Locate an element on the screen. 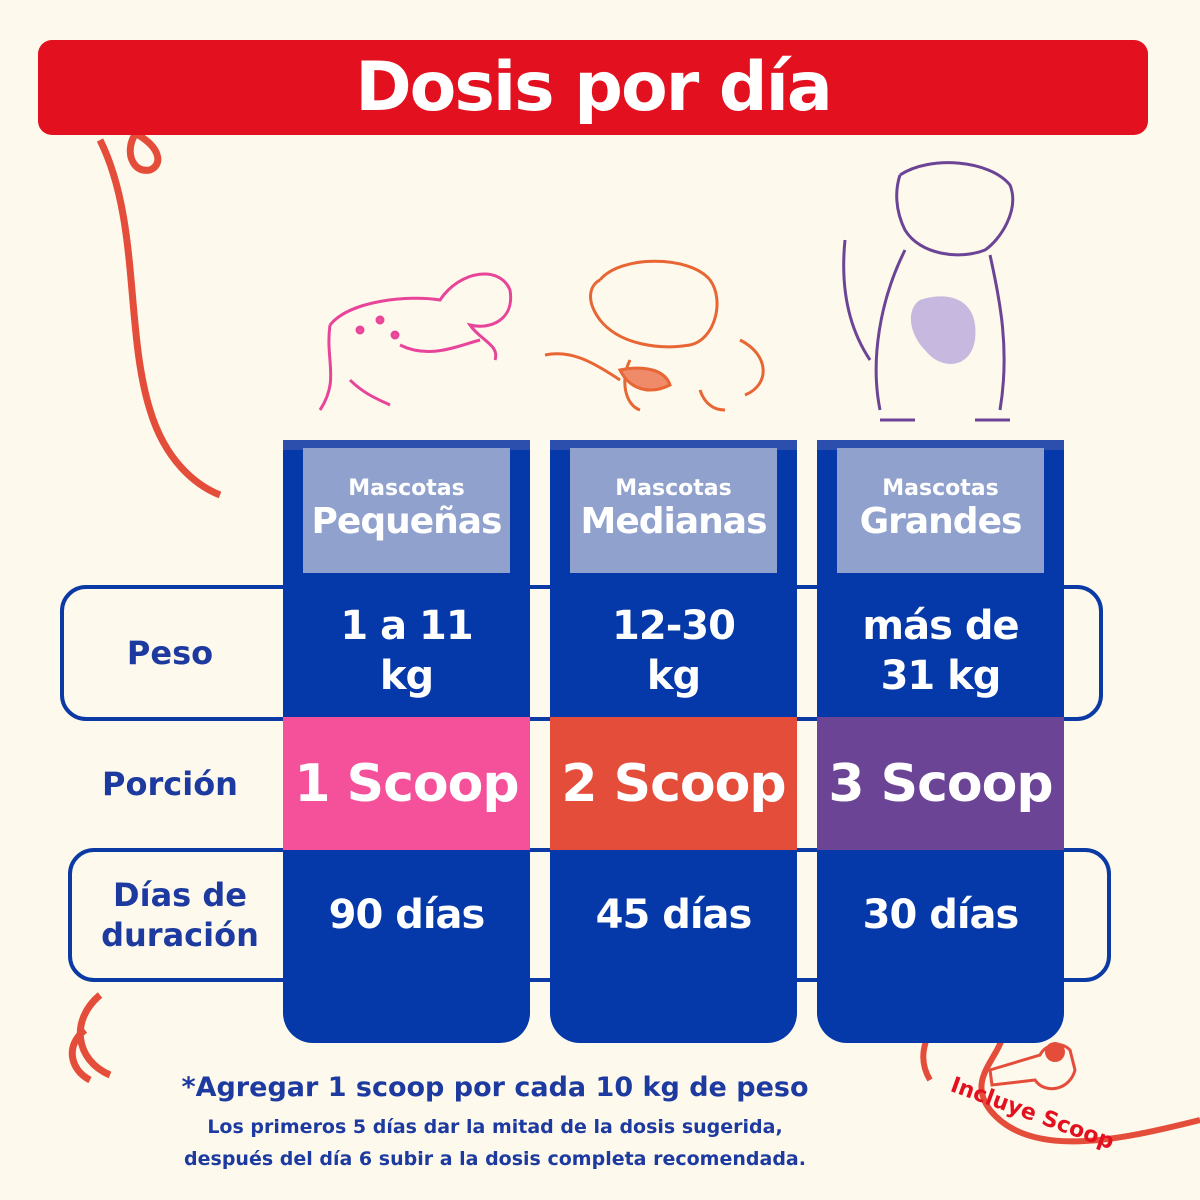 The image size is (1200, 1200). duration-cell: 45 días is located at coordinates (674, 915).